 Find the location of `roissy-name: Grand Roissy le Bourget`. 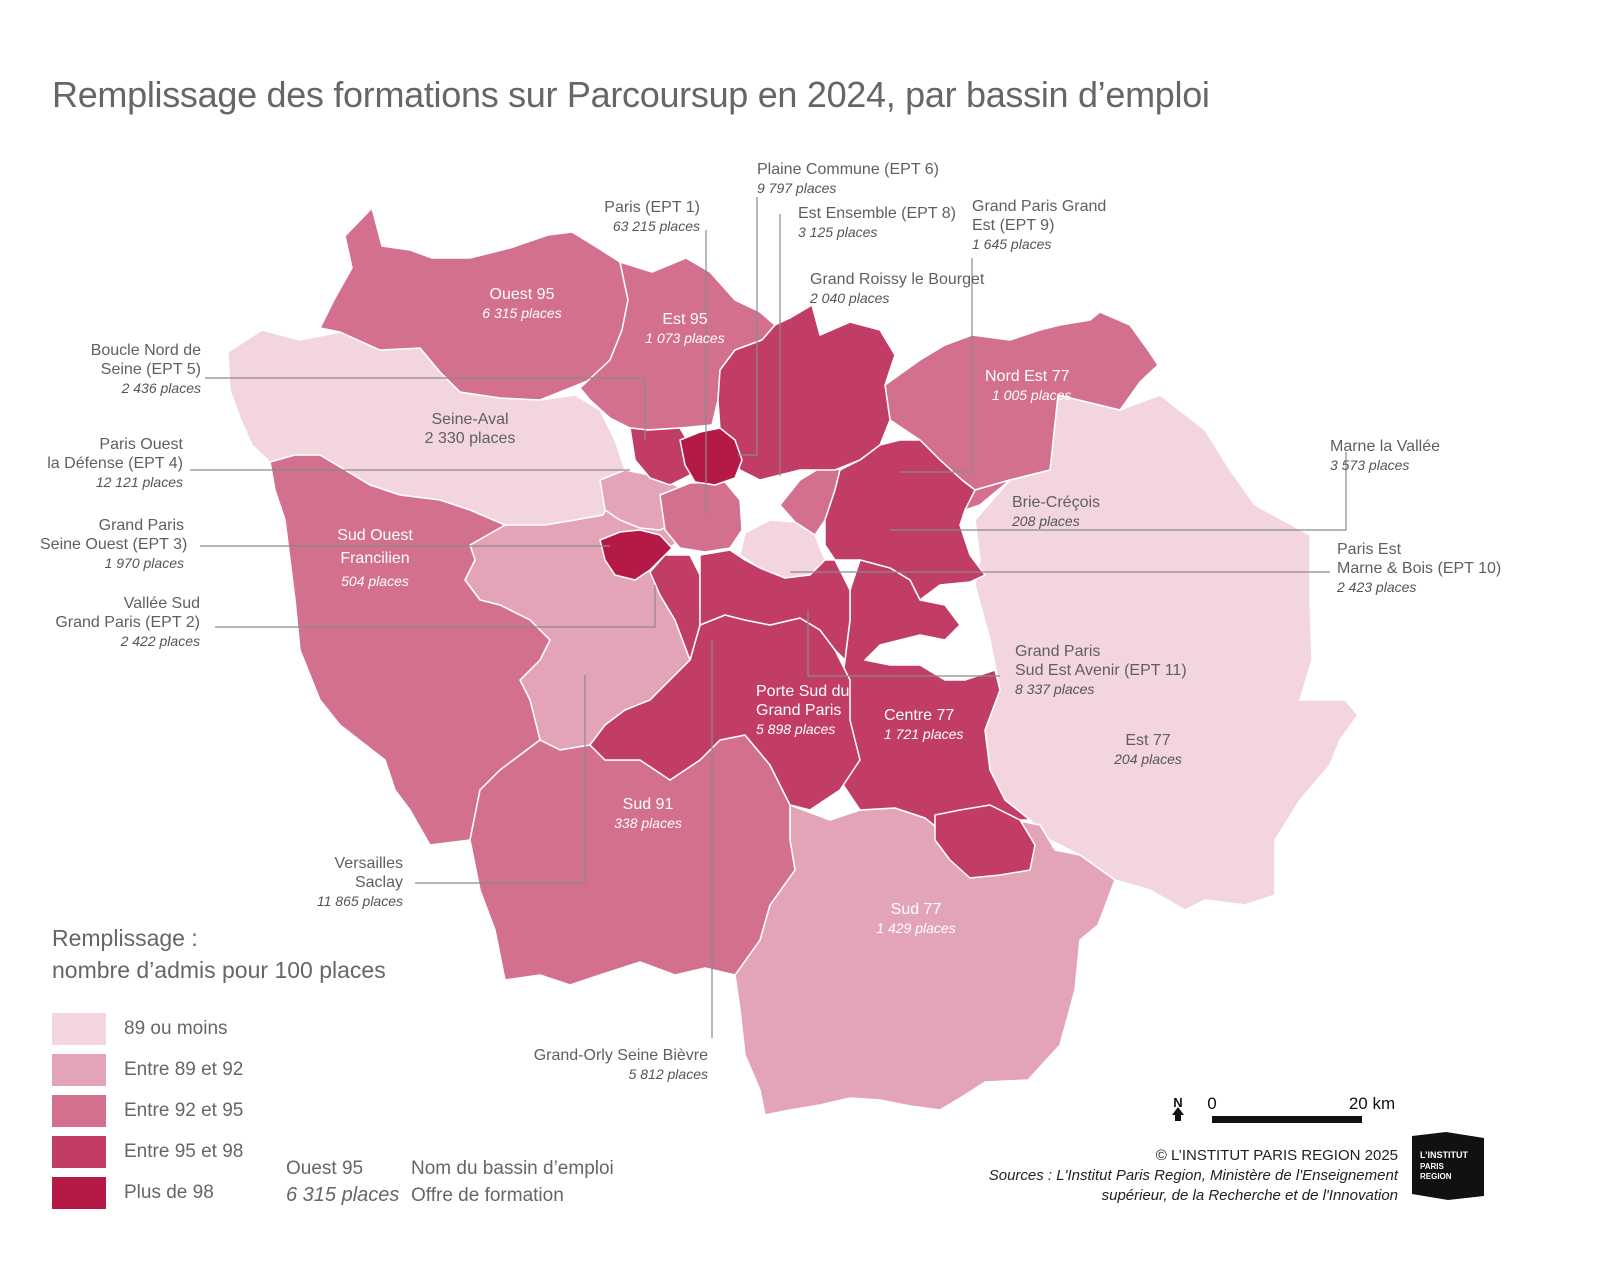

roissy-name: Grand Roissy le Bourget is located at coordinates (897, 279).